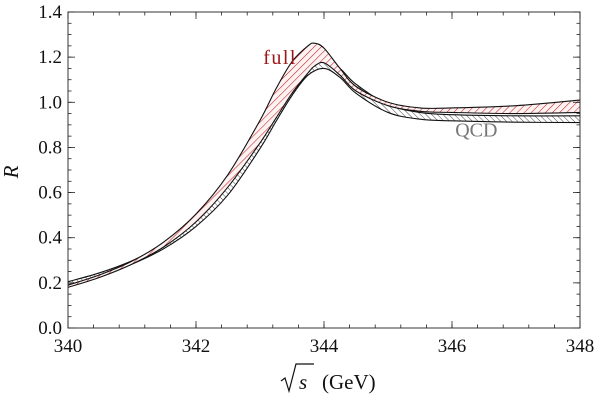  I want to click on y-tick-label: 1.4, so click(50, 12).